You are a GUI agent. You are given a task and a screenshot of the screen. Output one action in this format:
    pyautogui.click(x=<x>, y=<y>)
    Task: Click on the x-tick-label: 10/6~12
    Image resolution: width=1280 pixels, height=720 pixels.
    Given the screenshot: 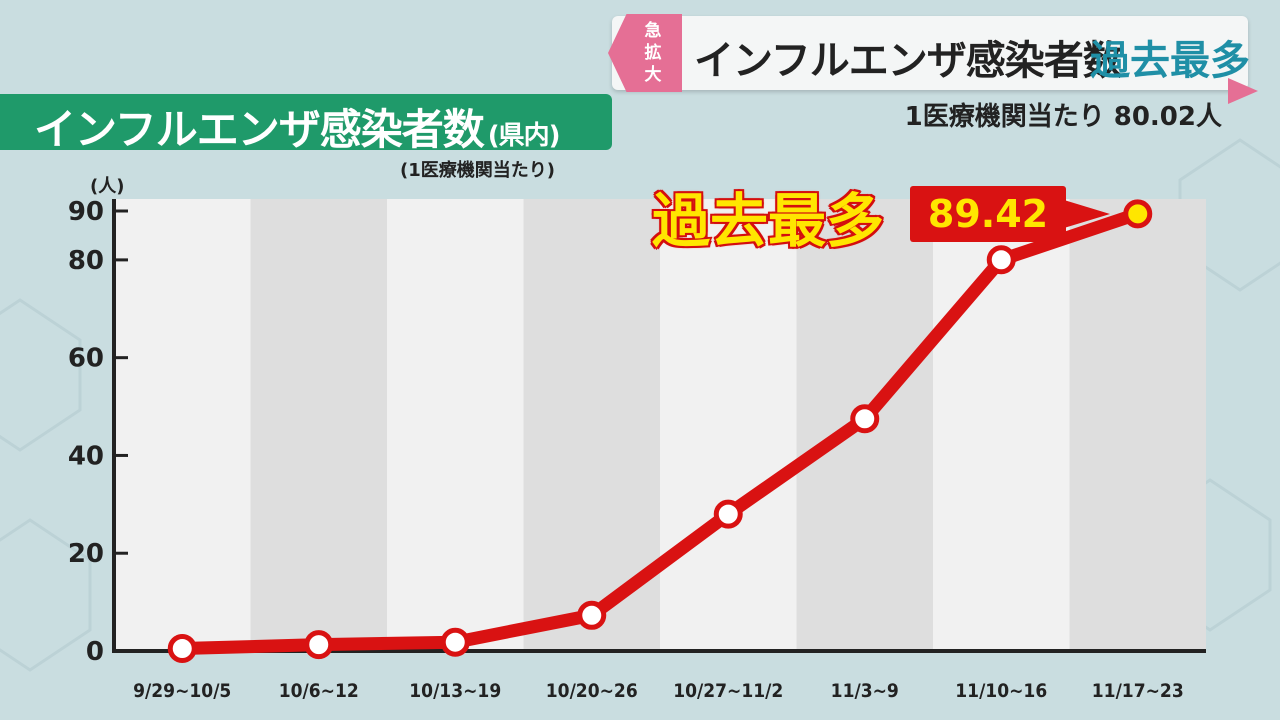 What is the action you would take?
    pyautogui.click(x=319, y=691)
    